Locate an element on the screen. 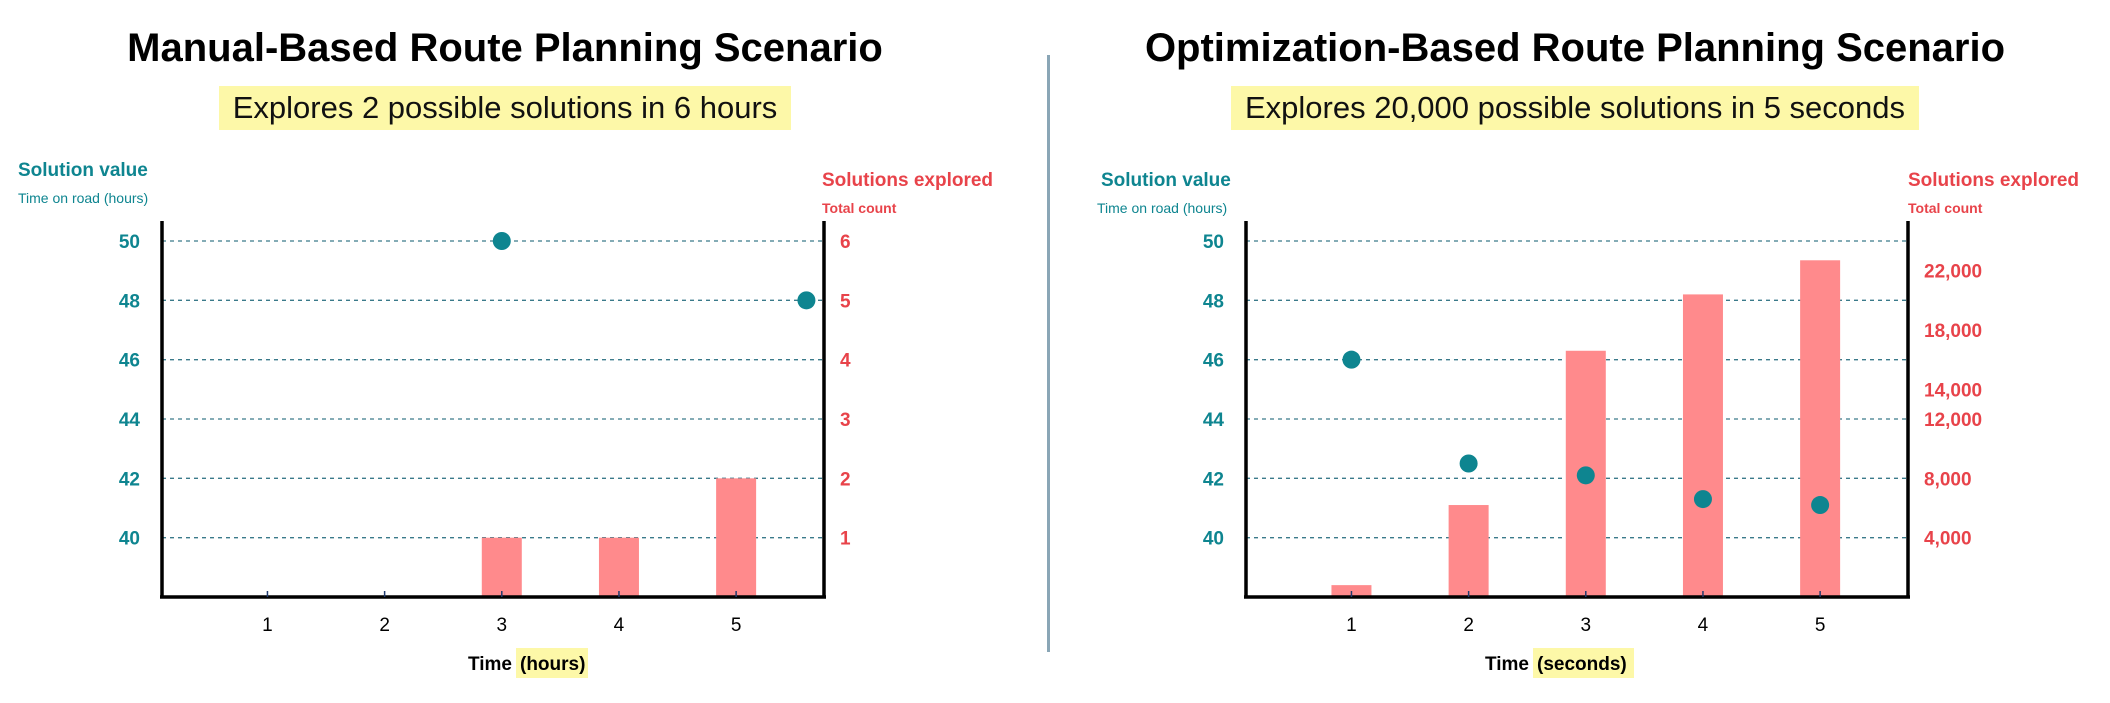 The width and height of the screenshot is (2110, 703). right-tick-label: 3 is located at coordinates (845, 420).